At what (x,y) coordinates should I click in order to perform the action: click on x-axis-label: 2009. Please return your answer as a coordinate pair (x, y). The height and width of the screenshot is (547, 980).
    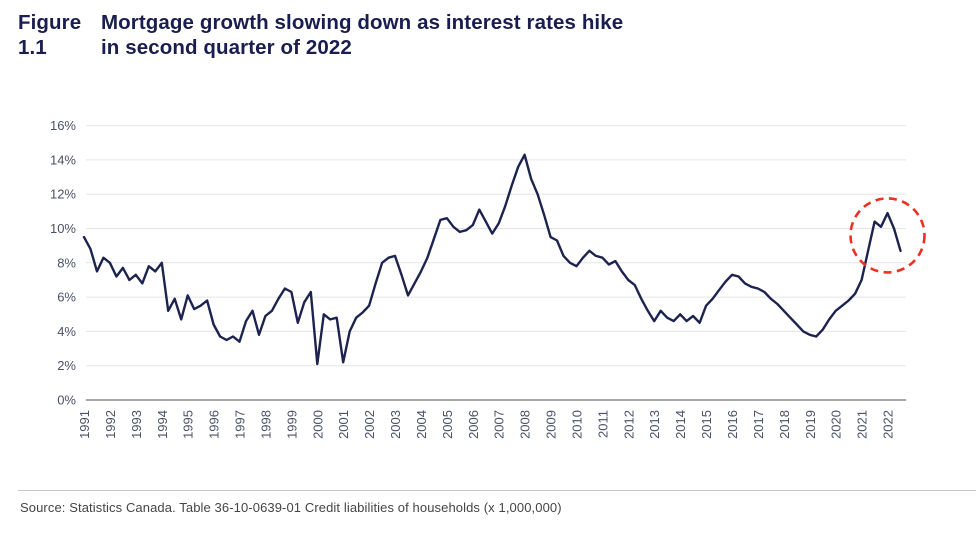
    Looking at the image, I should click on (551, 424).